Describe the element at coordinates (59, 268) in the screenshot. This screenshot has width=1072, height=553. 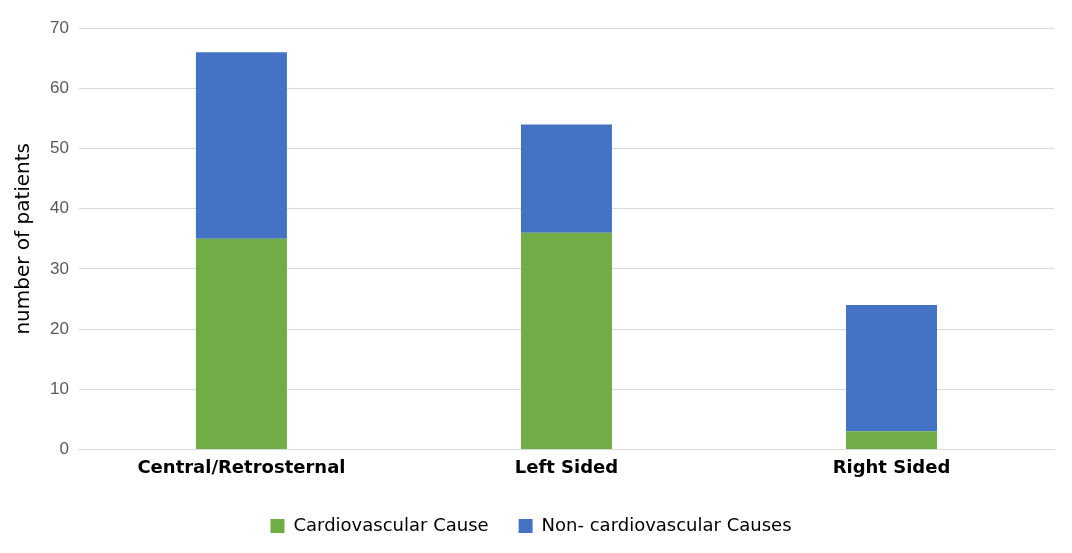
I see `y-tick-label: 30` at that location.